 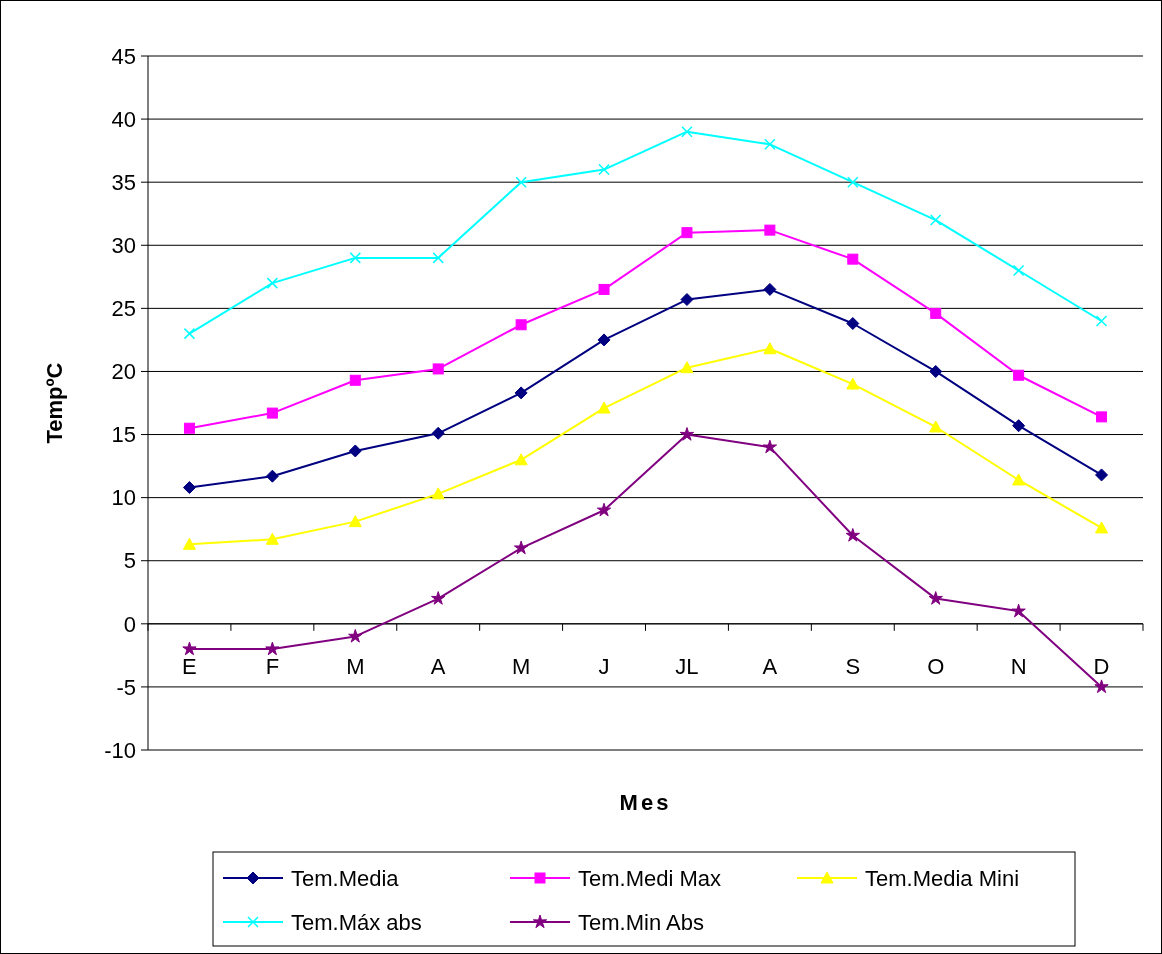 I want to click on x-tick-label: O, so click(x=936, y=666).